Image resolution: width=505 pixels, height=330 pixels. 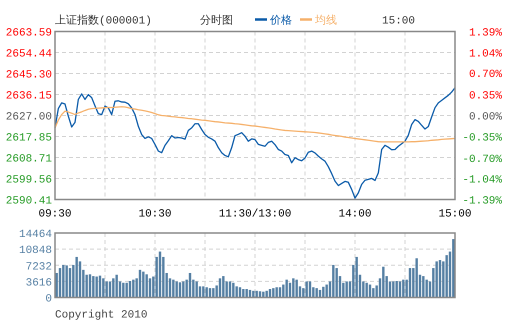 I want to click on legend-label: 均线, so click(x=325, y=21).